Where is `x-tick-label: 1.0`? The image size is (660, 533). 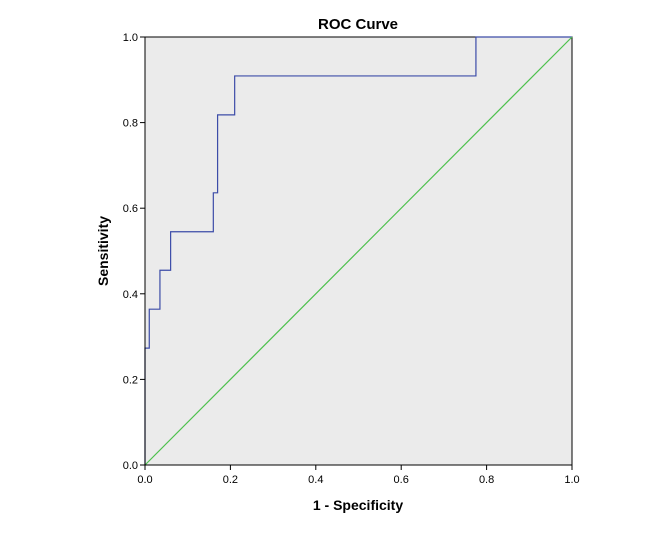 x-tick-label: 1.0 is located at coordinates (571, 480).